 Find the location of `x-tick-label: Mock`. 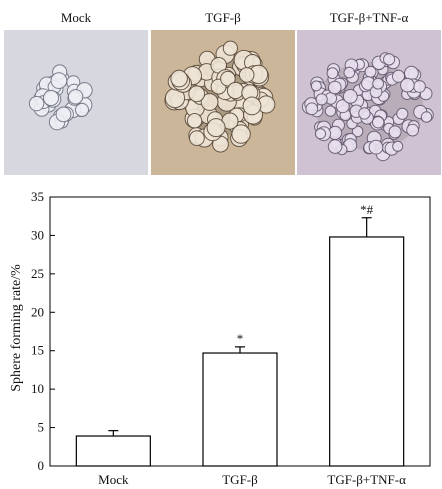

x-tick-label: Mock is located at coordinates (113, 479).